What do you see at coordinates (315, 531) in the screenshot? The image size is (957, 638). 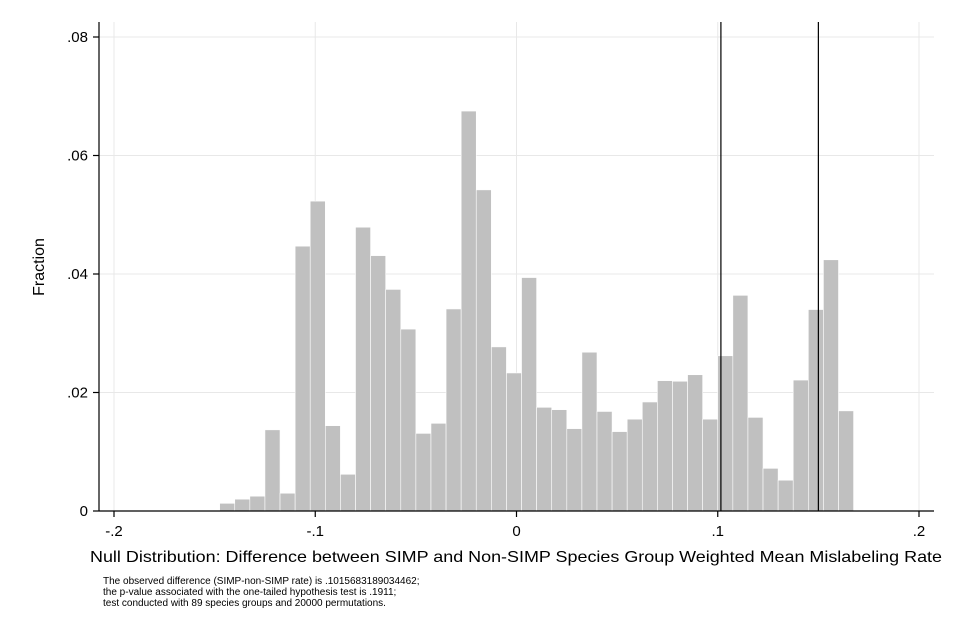 I see `x-tick-label: -.1` at bounding box center [315, 531].